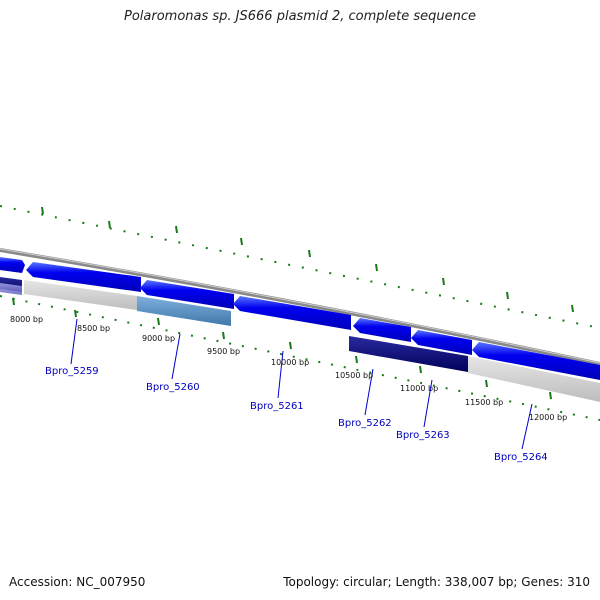 The width and height of the screenshot is (600, 600). Describe the element at coordinates (41, 582) in the screenshot. I see `accession-label: Accession:` at that location.